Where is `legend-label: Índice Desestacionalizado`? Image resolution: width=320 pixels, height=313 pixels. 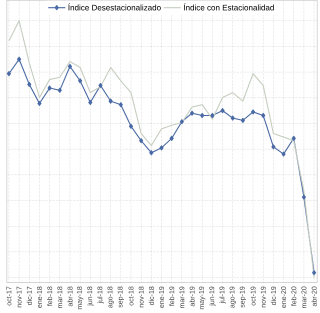 legend-label: Índice Desestacionalizado is located at coordinates (114, 6).